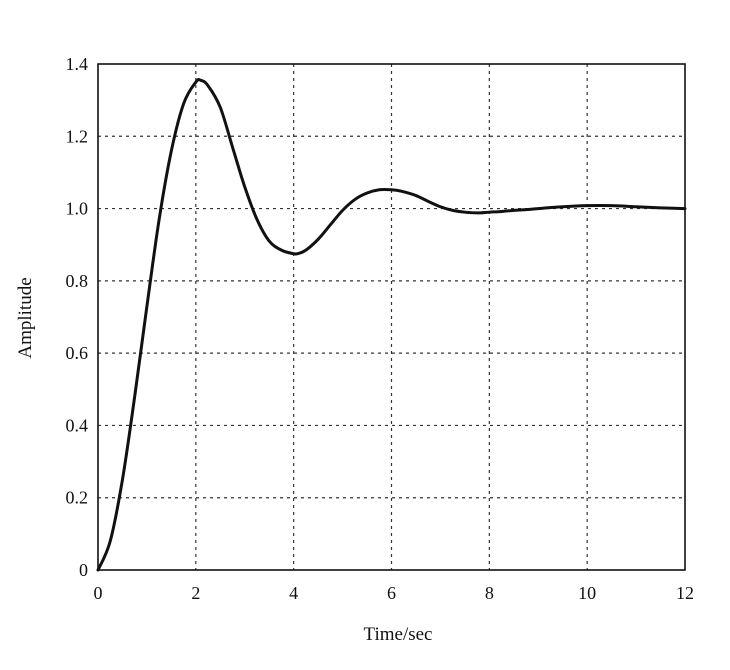  I want to click on x-tick-label: 2, so click(195, 593).